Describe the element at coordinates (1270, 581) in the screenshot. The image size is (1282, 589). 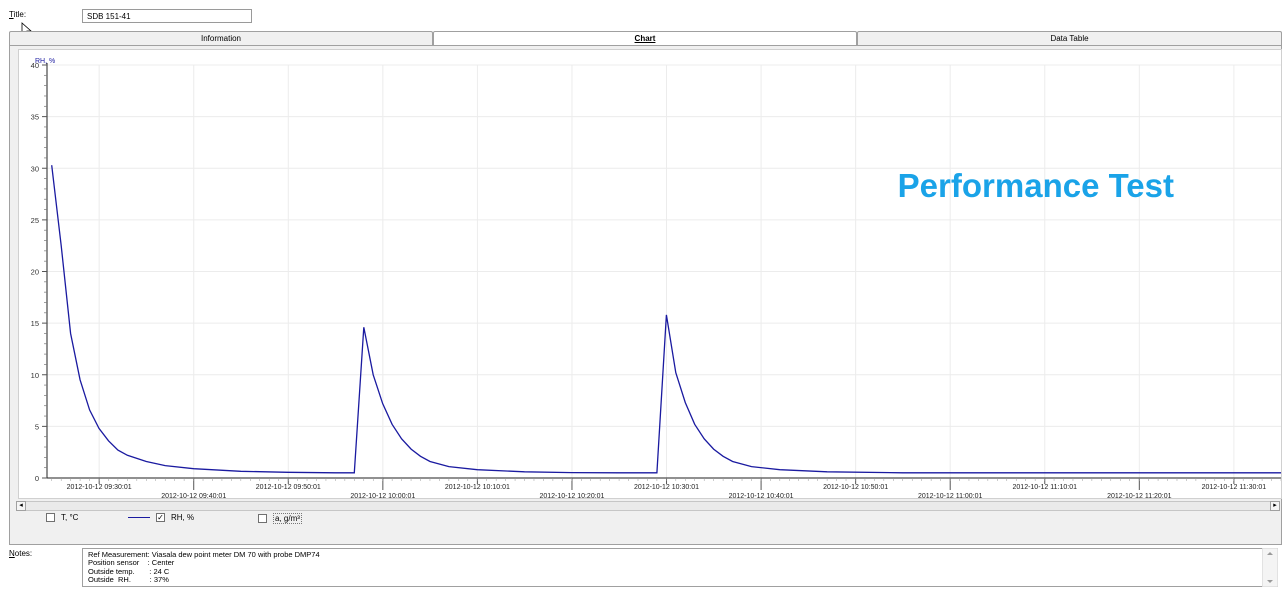
I see `scroll-down-icon` at that location.